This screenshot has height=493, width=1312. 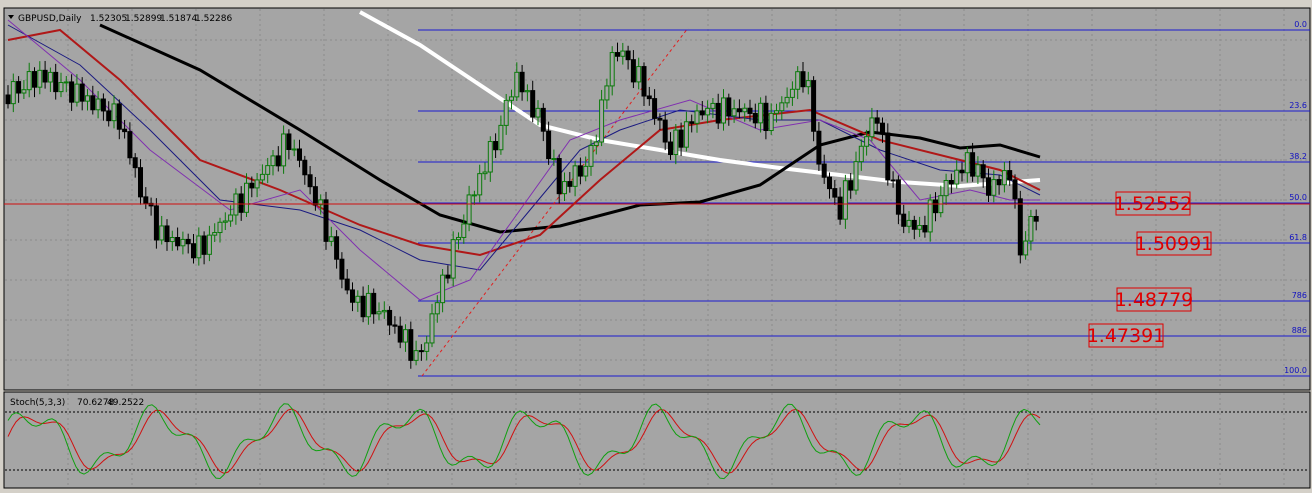 What do you see at coordinates (1174, 244) in the screenshot?
I see `price-box-label: 1.50991` at bounding box center [1174, 244].